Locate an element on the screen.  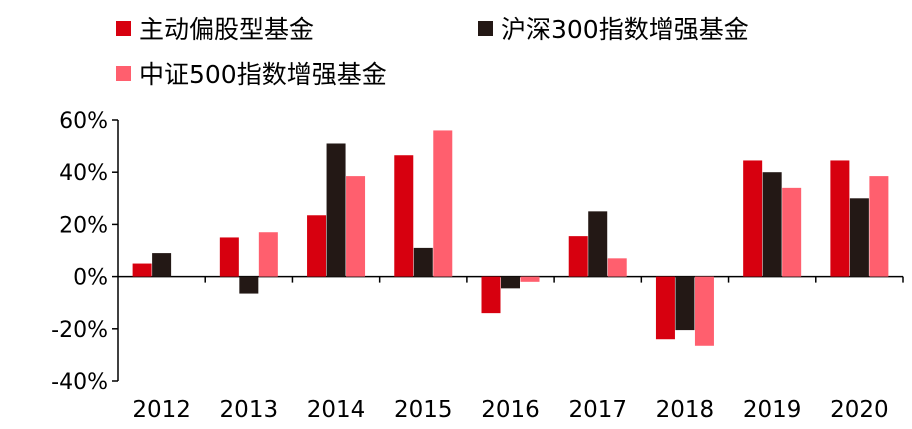
legend-item-series-2: 沪深300指数增强基金 is located at coordinates (613, 28).